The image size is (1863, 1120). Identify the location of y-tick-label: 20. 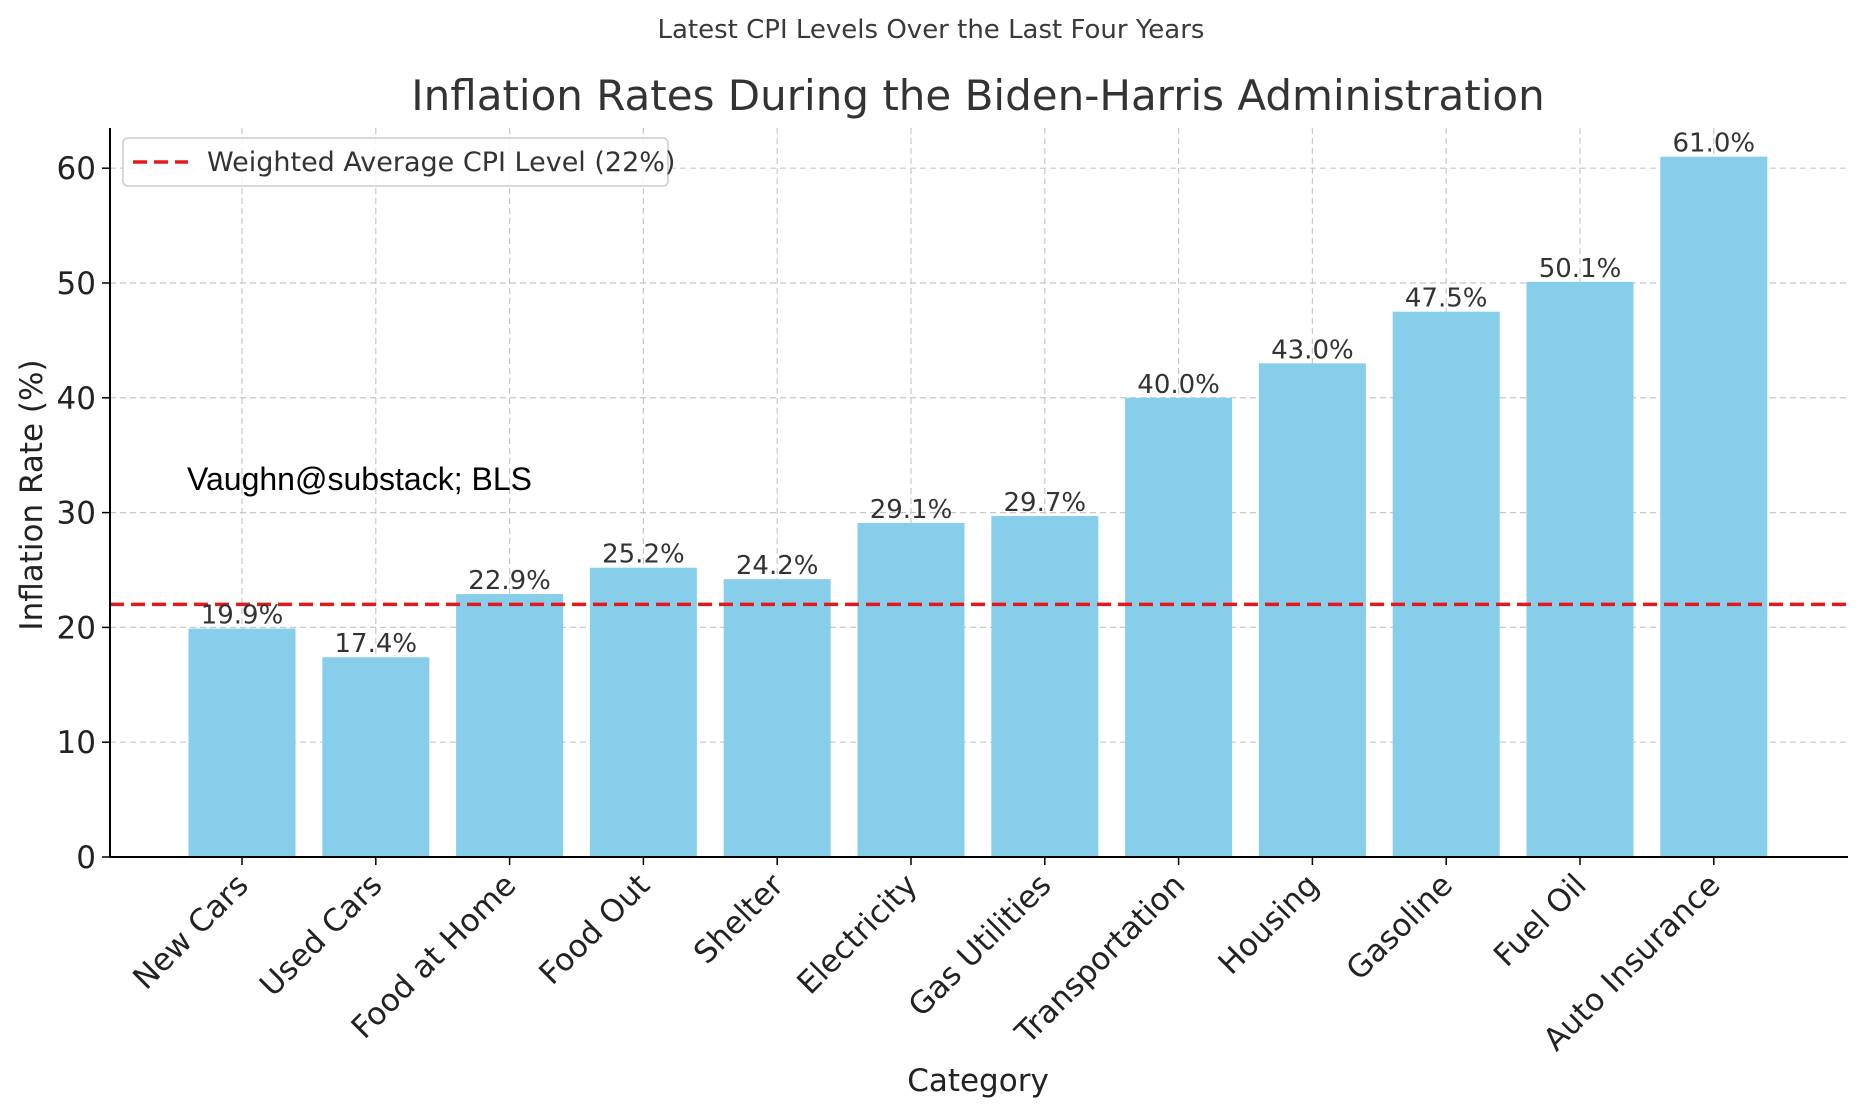
(76, 628).